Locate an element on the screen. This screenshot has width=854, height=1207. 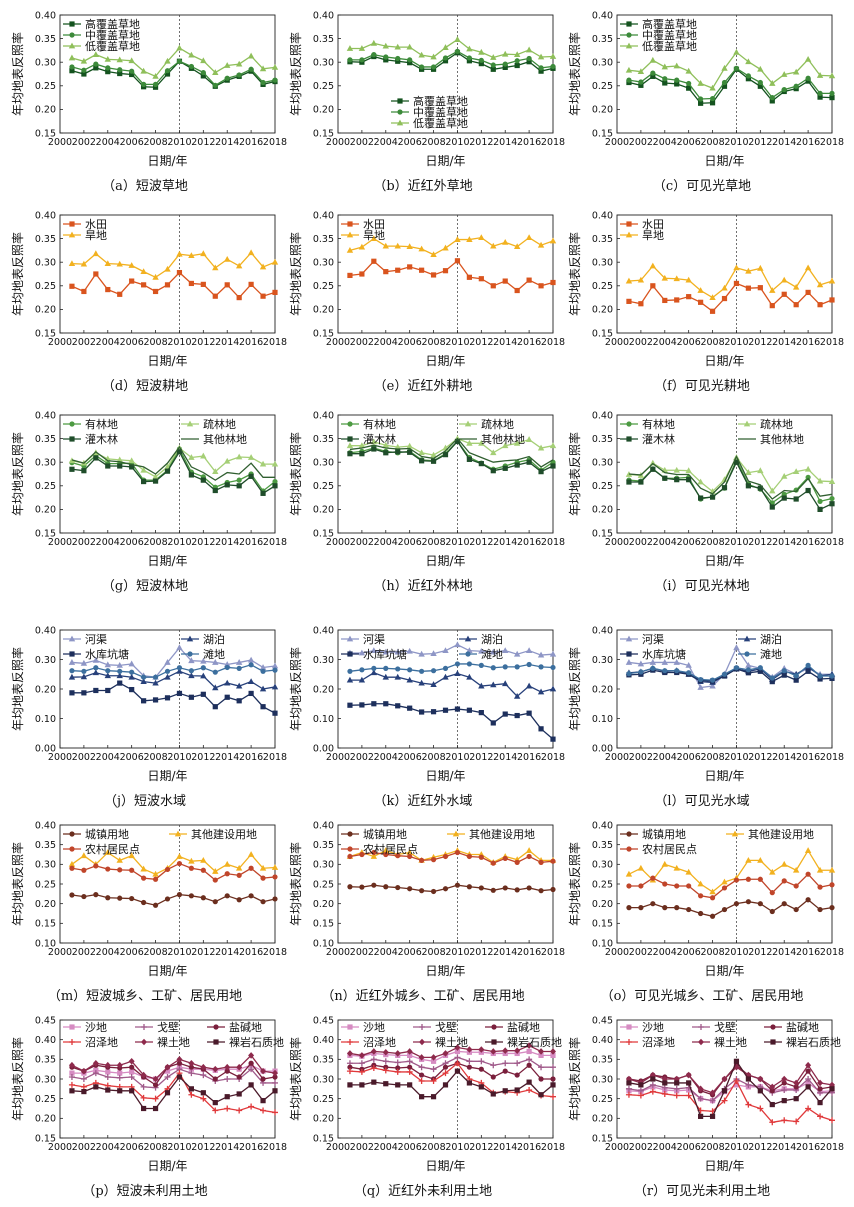
x-tick-label: 2014 is located at coordinates (227, 757).